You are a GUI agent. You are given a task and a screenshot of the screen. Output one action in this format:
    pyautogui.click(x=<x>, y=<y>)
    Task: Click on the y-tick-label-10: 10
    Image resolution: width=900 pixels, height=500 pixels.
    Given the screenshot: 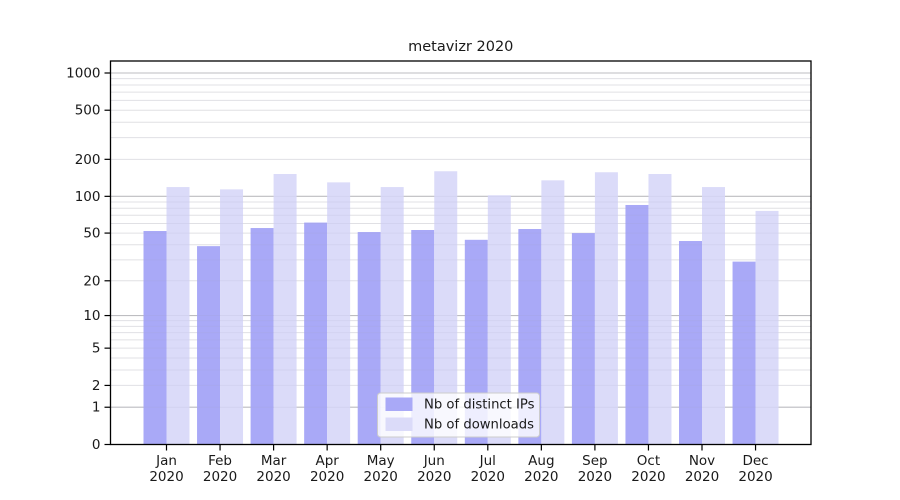 What is the action you would take?
    pyautogui.click(x=91, y=316)
    